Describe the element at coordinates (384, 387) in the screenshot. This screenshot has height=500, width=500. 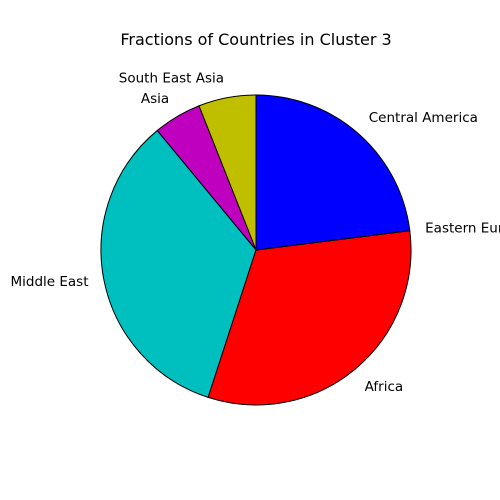
I see `slice-label-africa: Africa` at that location.